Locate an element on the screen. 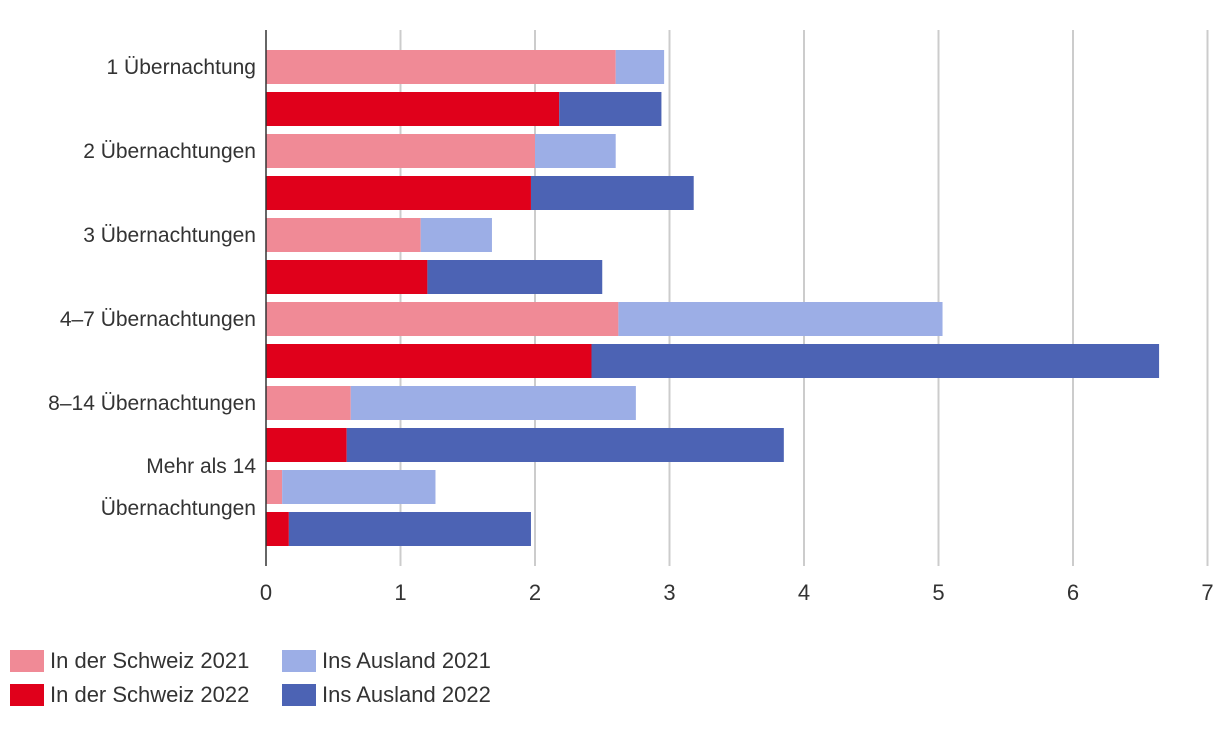  bar-cat1-2021-schweiz is located at coordinates (441, 67).